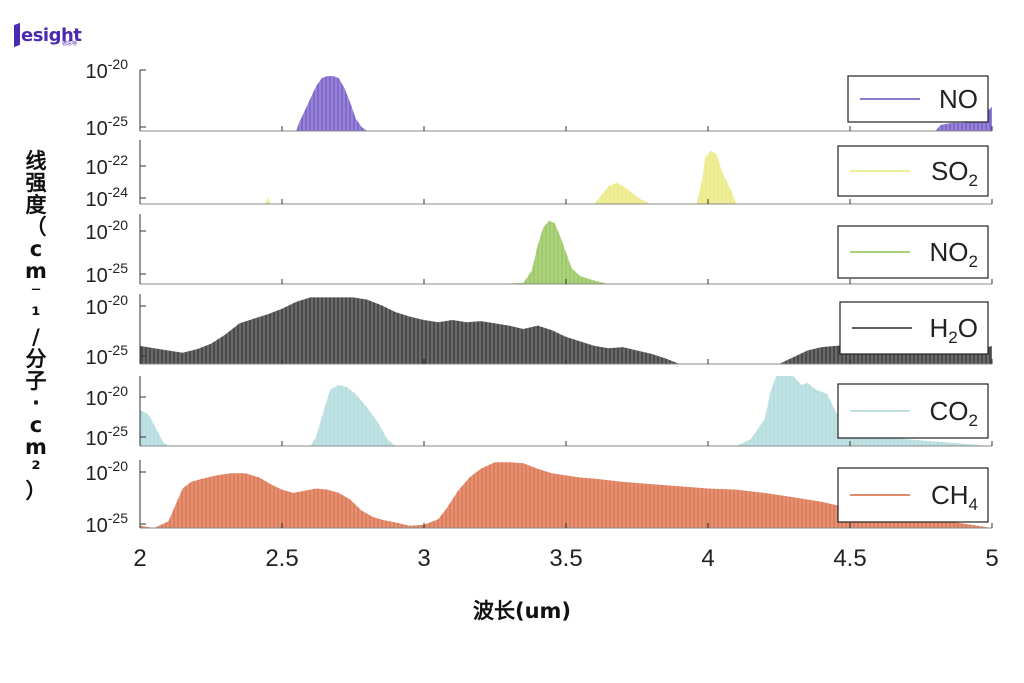 The height and width of the screenshot is (683, 1024). I want to click on x-tick-label: 3.5, so click(565, 558).